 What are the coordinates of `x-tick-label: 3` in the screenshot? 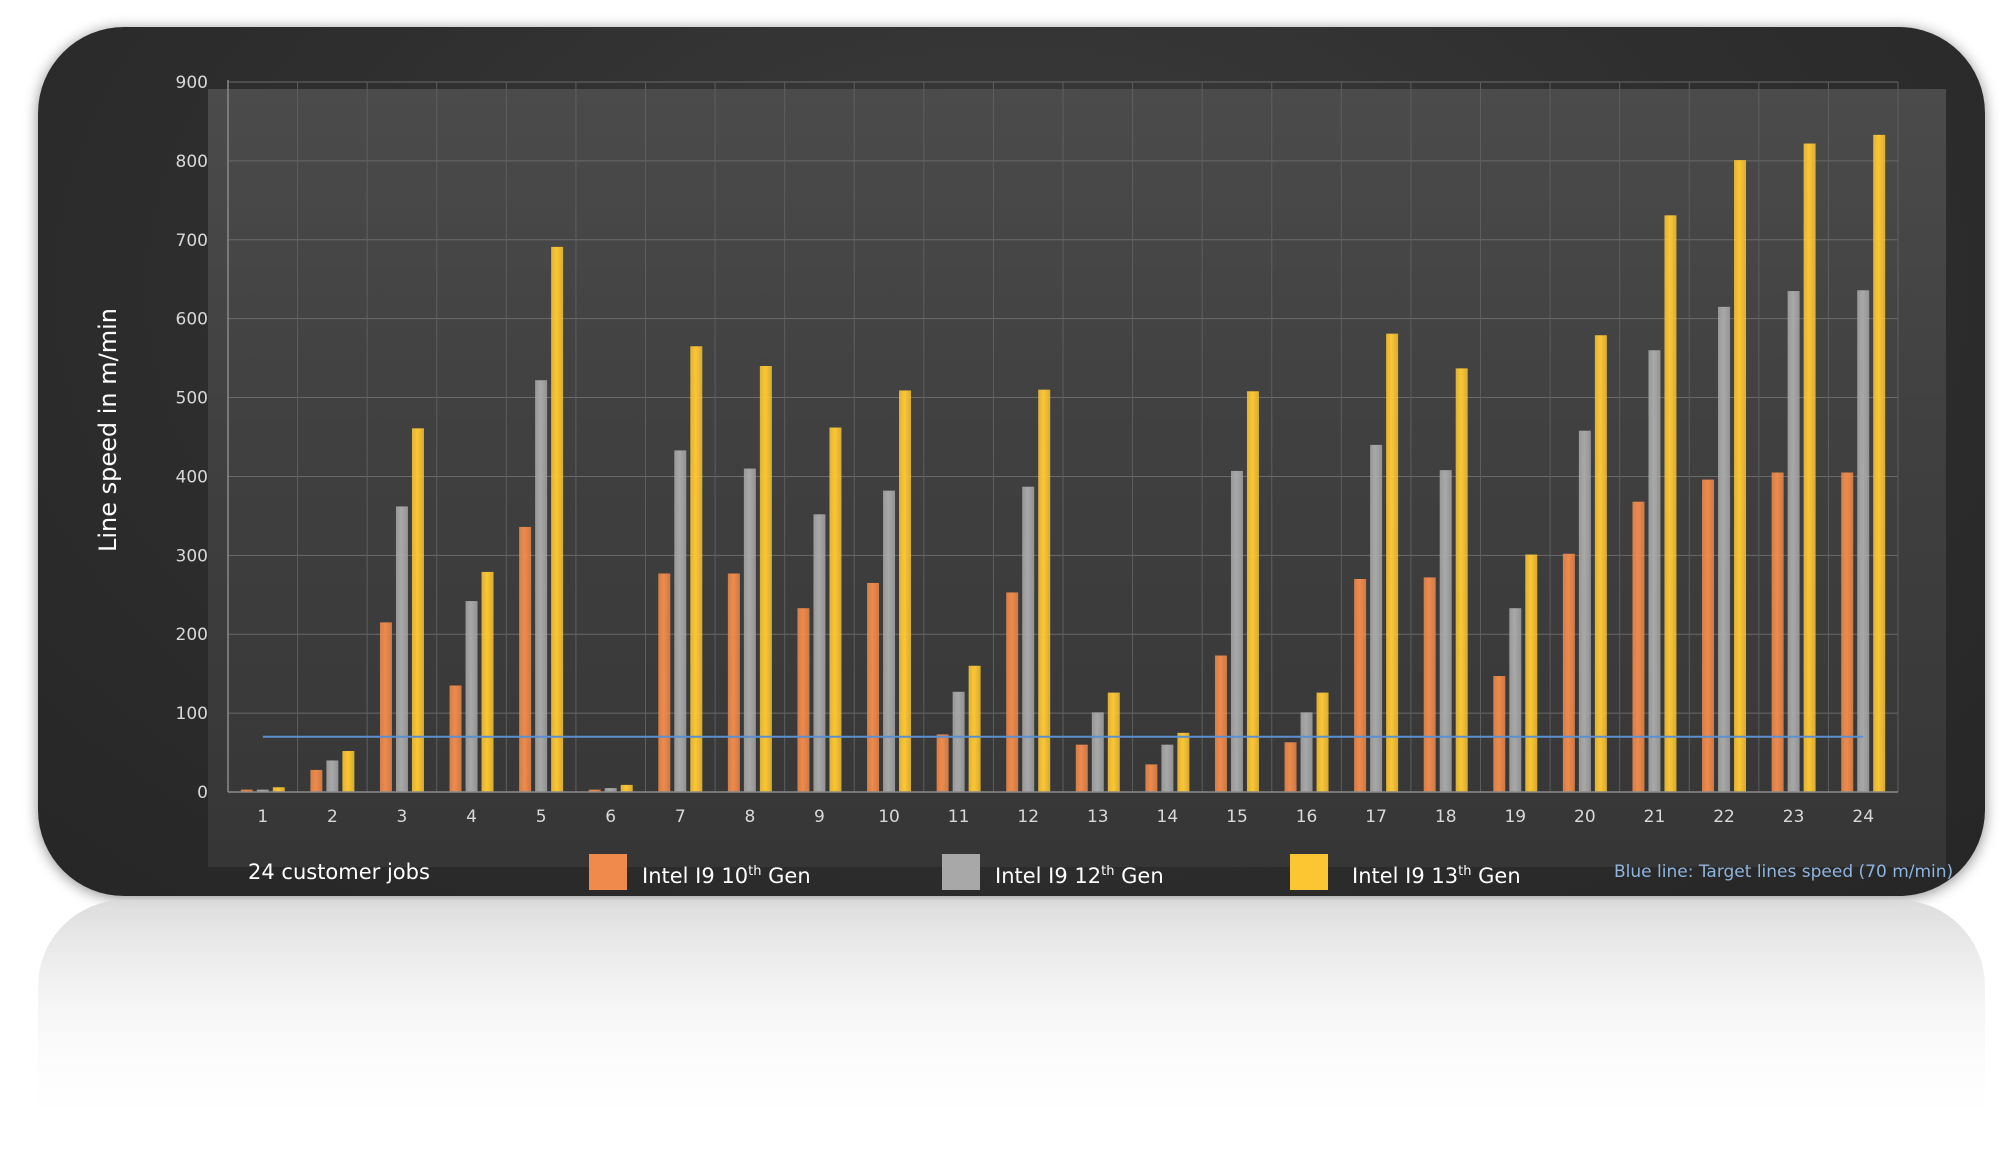 It's located at (402, 817).